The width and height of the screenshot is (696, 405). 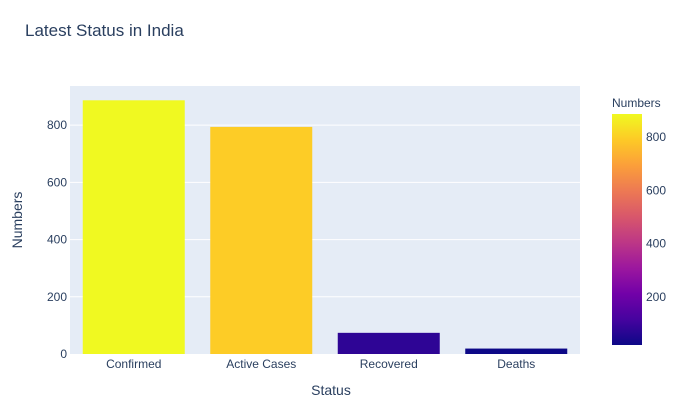 What do you see at coordinates (516, 351) in the screenshot?
I see `bar-deaths` at bounding box center [516, 351].